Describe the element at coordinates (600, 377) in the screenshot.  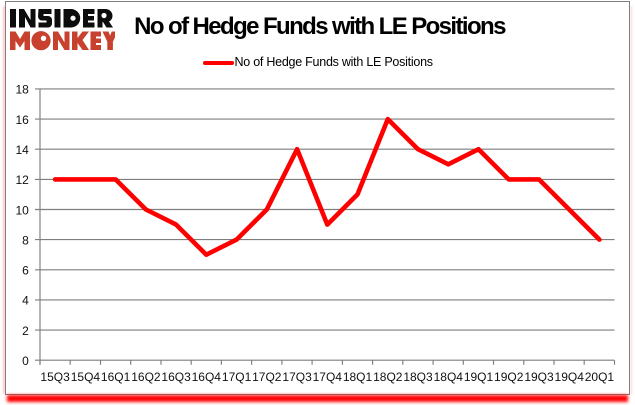
I see `svg-text: 20Q1` at that location.